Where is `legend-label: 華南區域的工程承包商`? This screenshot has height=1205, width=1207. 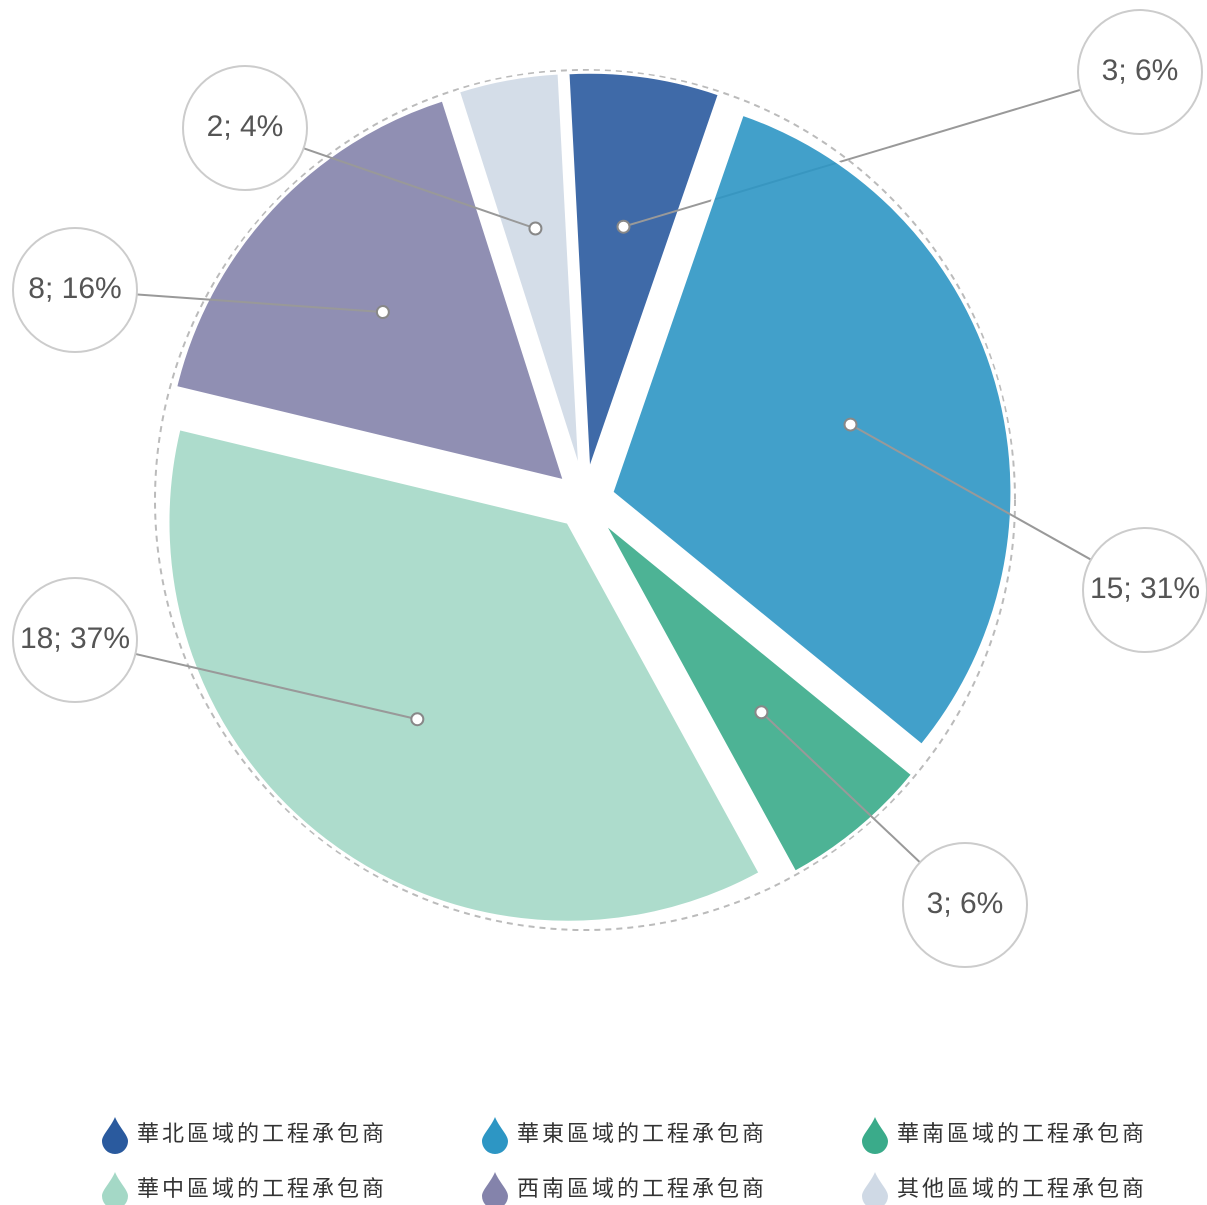 legend-label: 華南區域的工程承包商 is located at coordinates (1022, 1134).